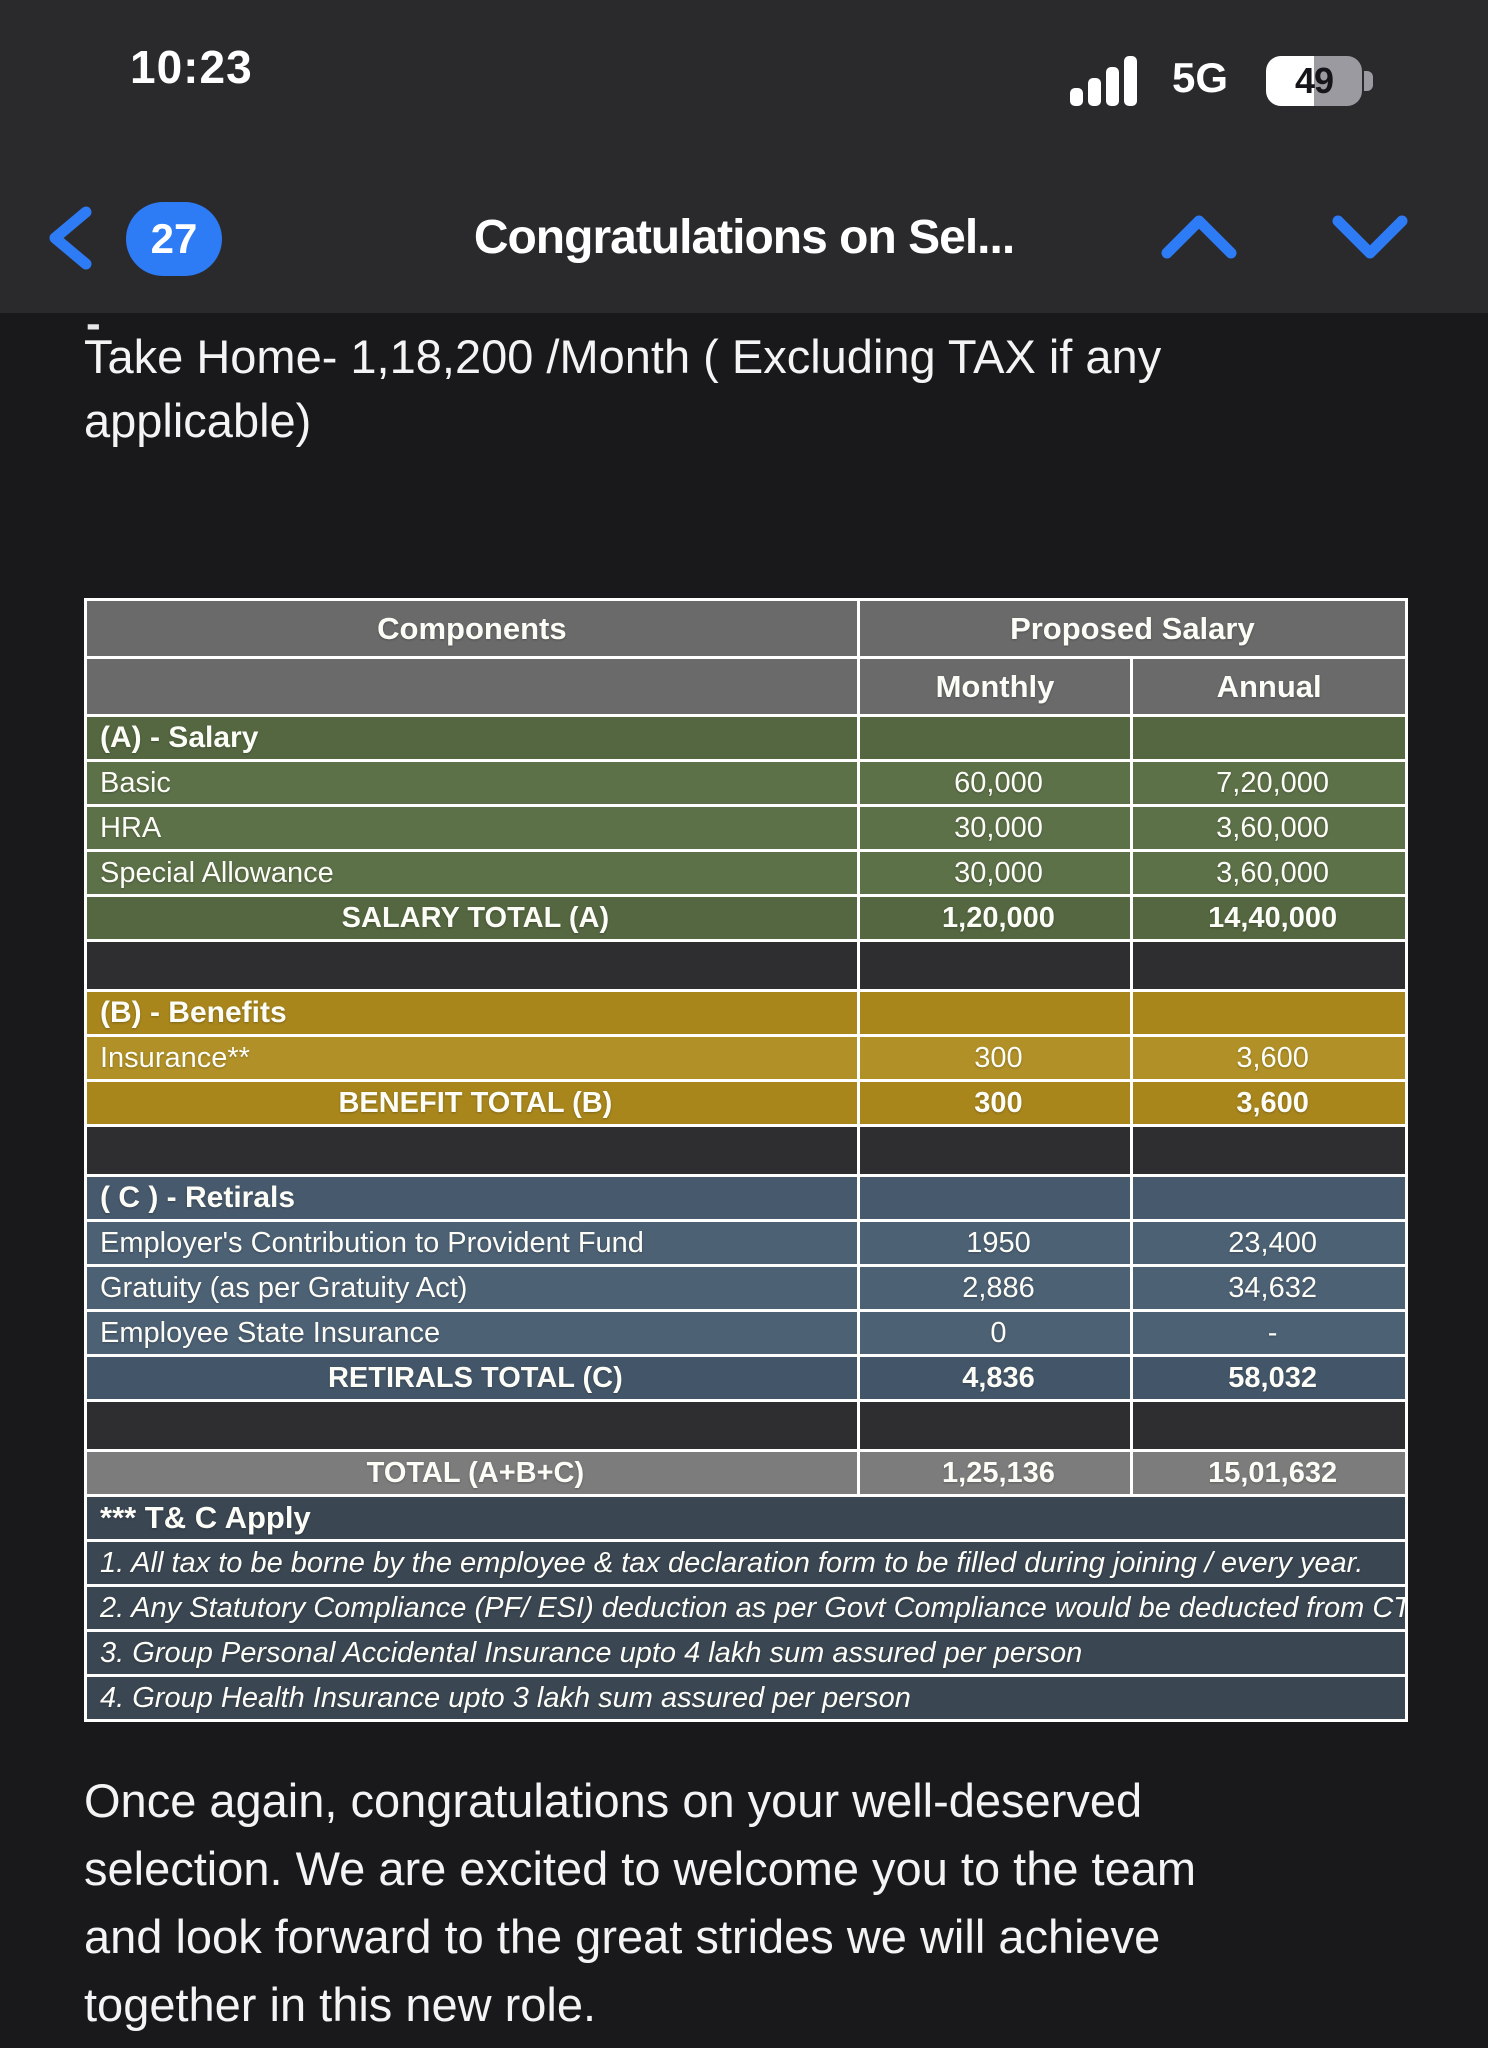 The width and height of the screenshot is (1488, 2048). Describe the element at coordinates (472, 1378) in the screenshot. I see `total-label-cell: RETIRALS TOTAL (C)` at that location.